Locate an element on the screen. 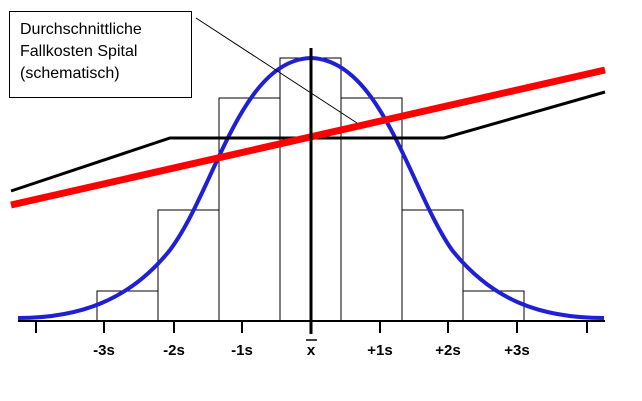 This screenshot has width=642, height=401. tick-label-plus3s: +3s is located at coordinates (516, 350).